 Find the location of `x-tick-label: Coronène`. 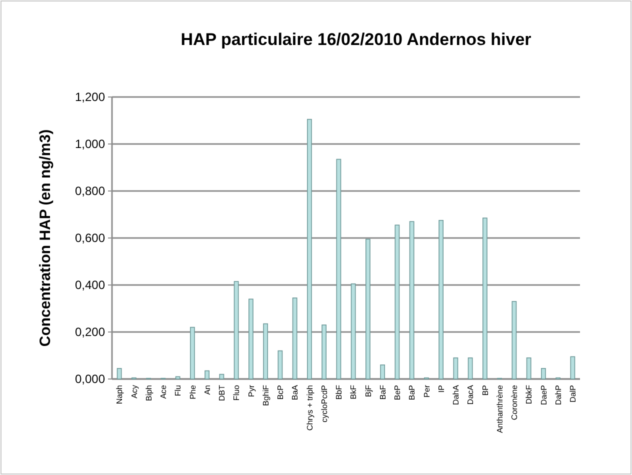

x-tick-label: Coronène is located at coordinates (514, 402).